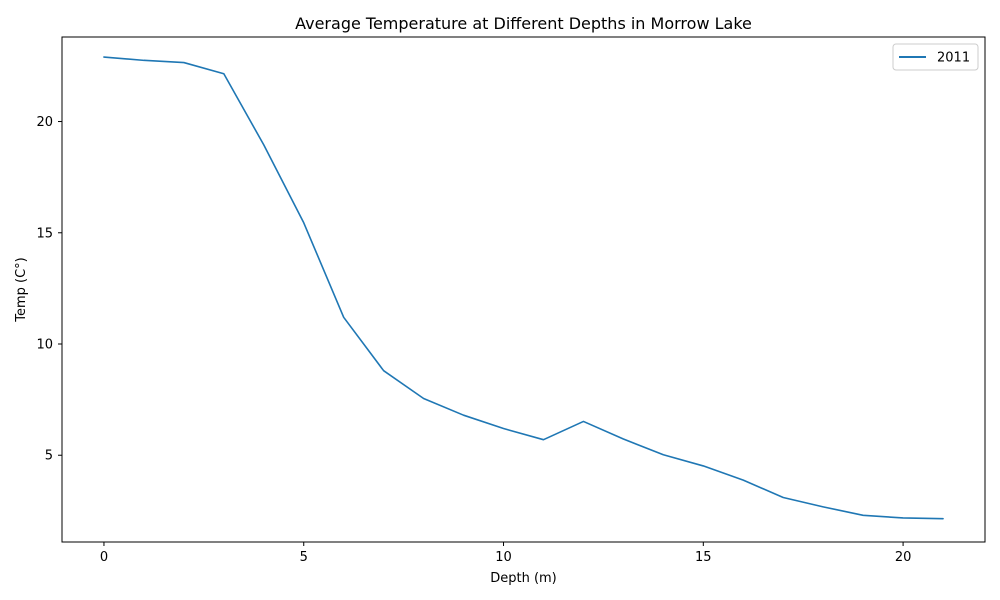 The image size is (1000, 600). I want to click on x-tick-label: 10, so click(503, 557).